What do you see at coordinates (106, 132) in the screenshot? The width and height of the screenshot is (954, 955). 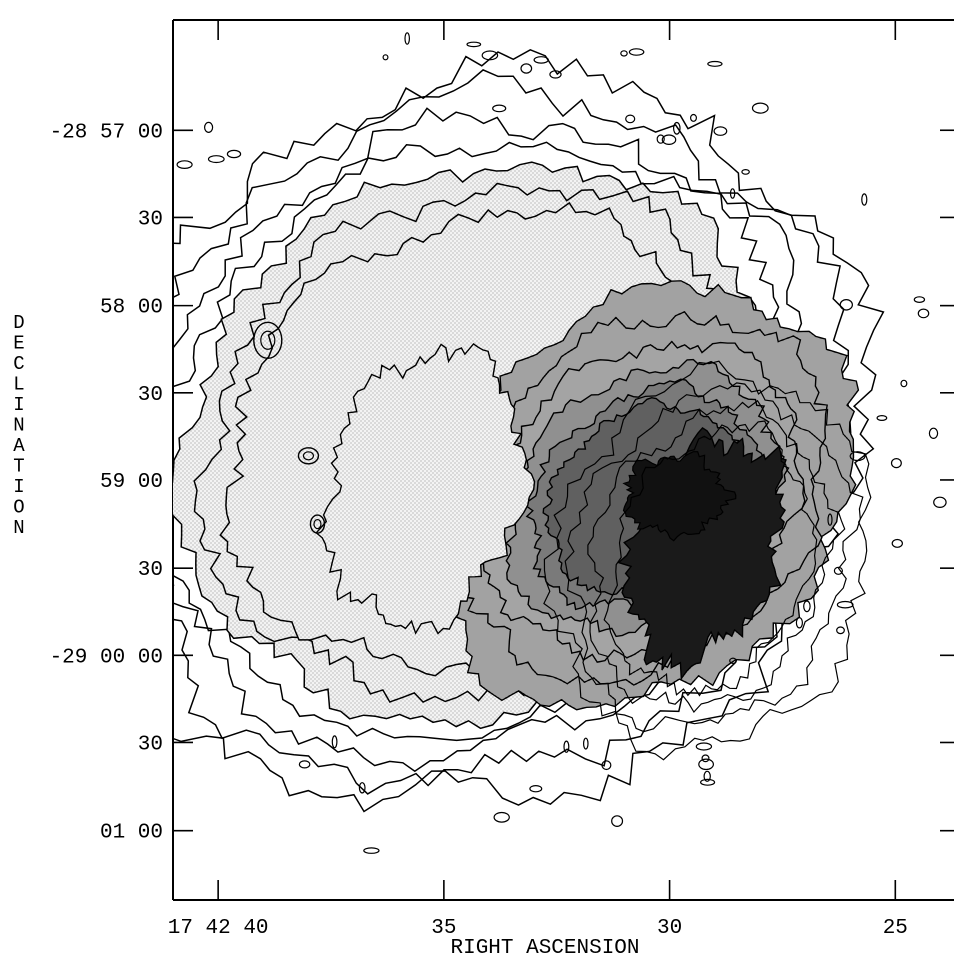 I see `y-tick-label: -28 57 00` at bounding box center [106, 132].